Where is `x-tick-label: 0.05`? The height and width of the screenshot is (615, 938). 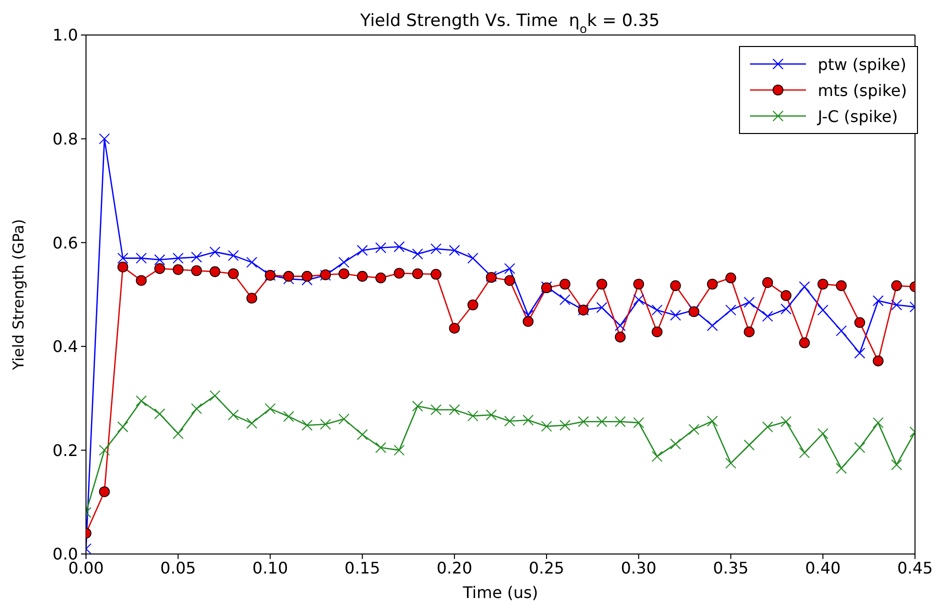 x-tick-label: 0.05 is located at coordinates (178, 568).